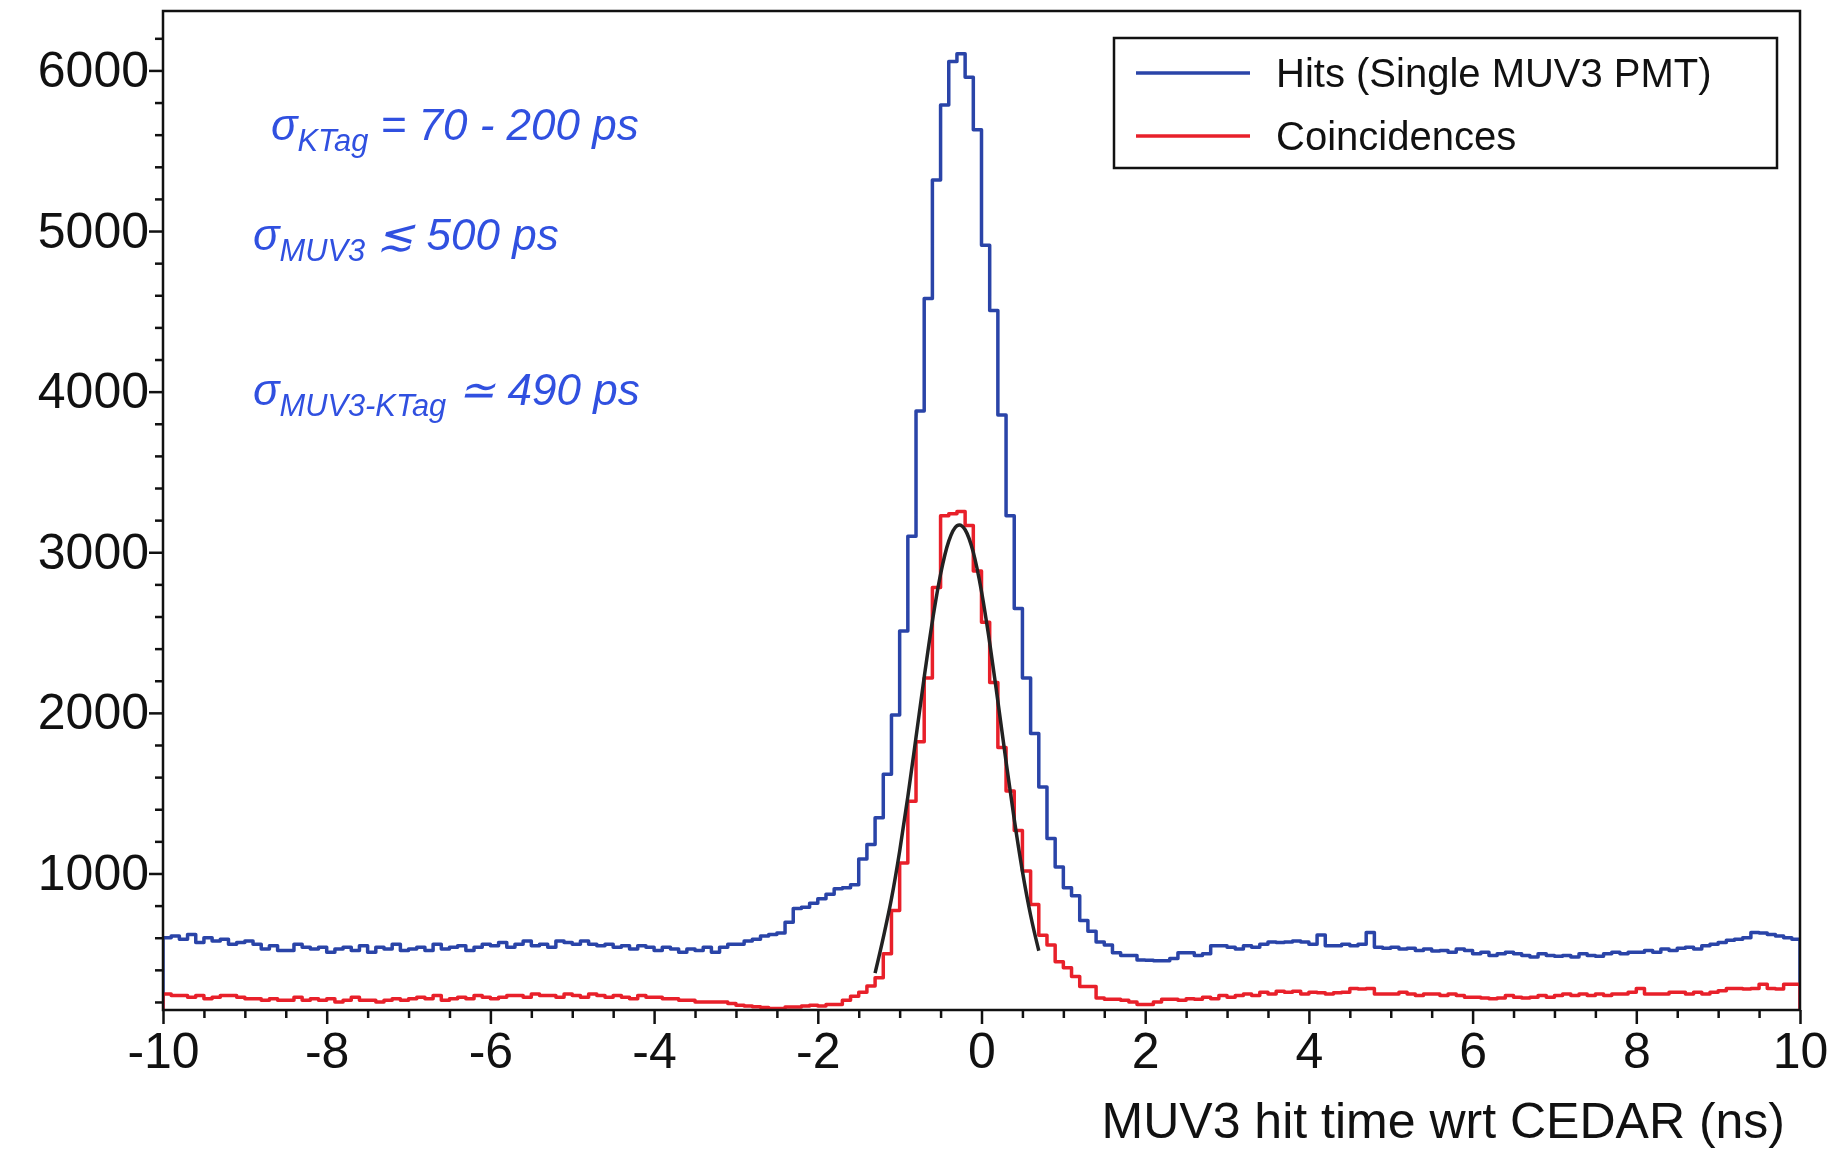  I want to click on legend-label: Coincidences, so click(1396, 136).